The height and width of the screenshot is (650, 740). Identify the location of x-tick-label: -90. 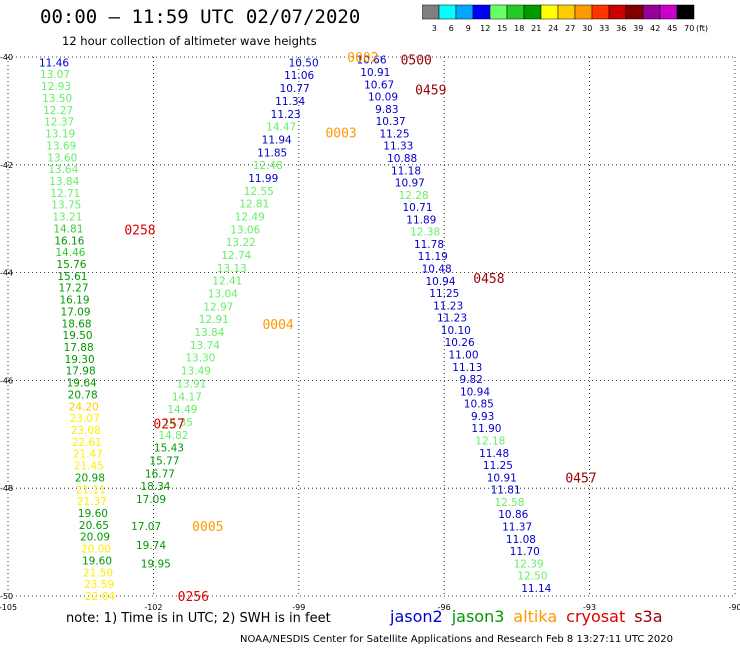
(734, 607).